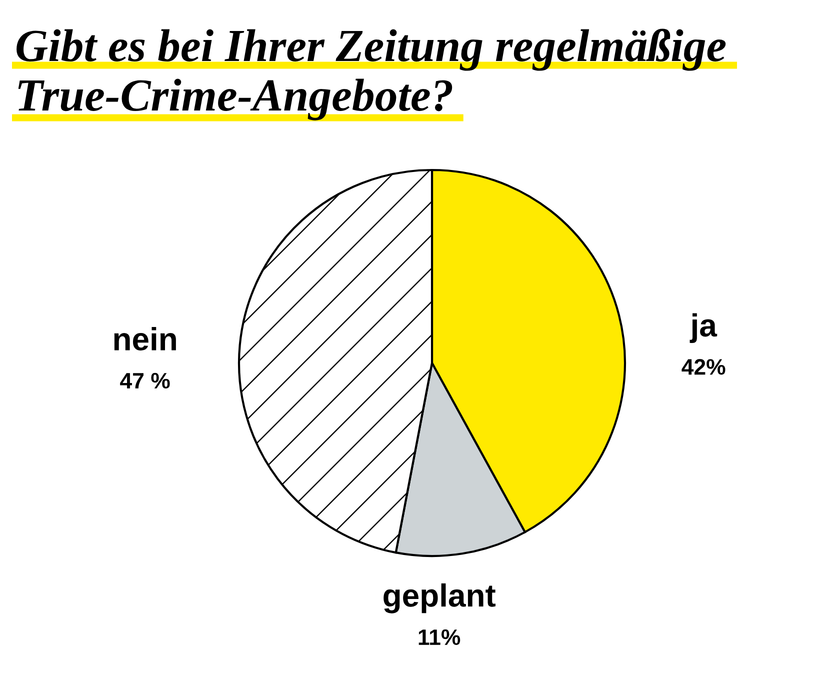 The image size is (833, 685). What do you see at coordinates (440, 598) in the screenshot?
I see `slice-label: geplant` at bounding box center [440, 598].